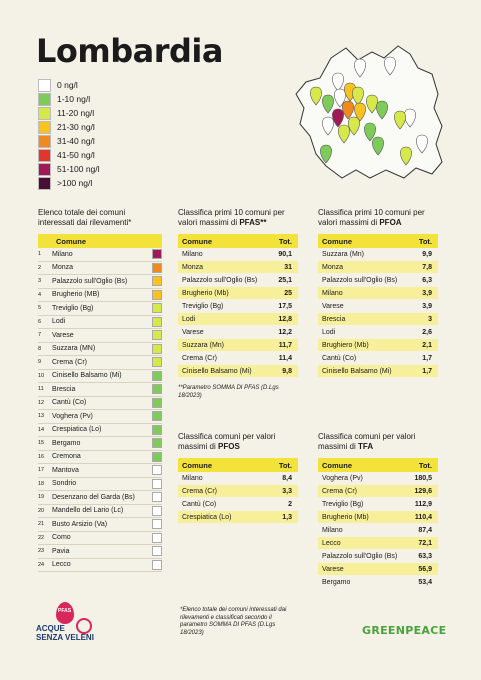 Image resolution: width=481 pixels, height=680 pixels. Describe the element at coordinates (285, 254) in the screenshot. I see `table-cell-total: 90,1` at that location.